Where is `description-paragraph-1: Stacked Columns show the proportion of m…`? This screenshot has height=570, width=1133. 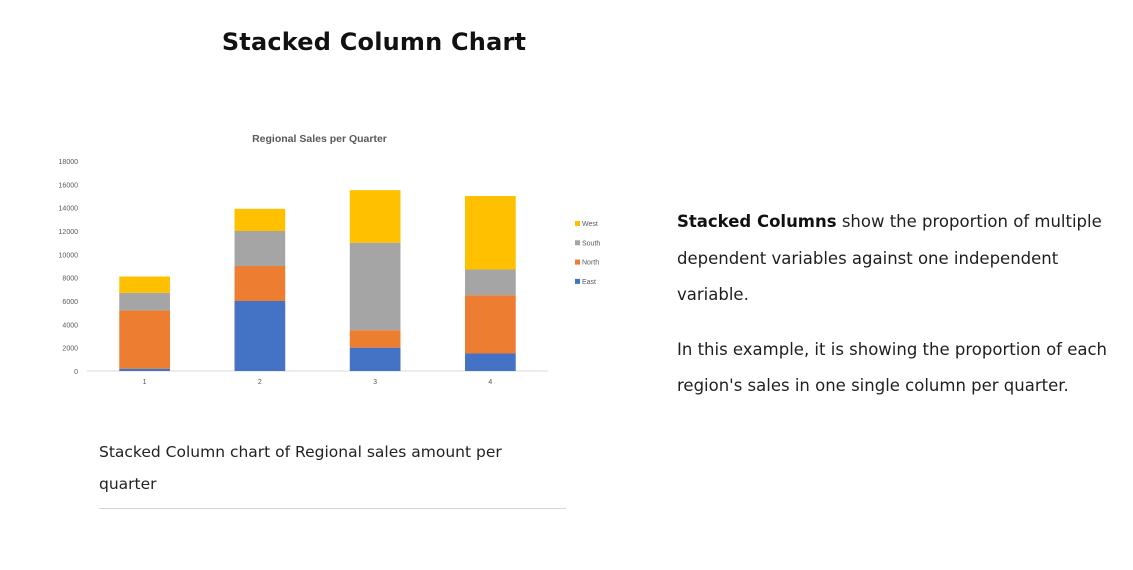
description-paragraph-1: Stacked Columns show the proportion of m… is located at coordinates (897, 259).